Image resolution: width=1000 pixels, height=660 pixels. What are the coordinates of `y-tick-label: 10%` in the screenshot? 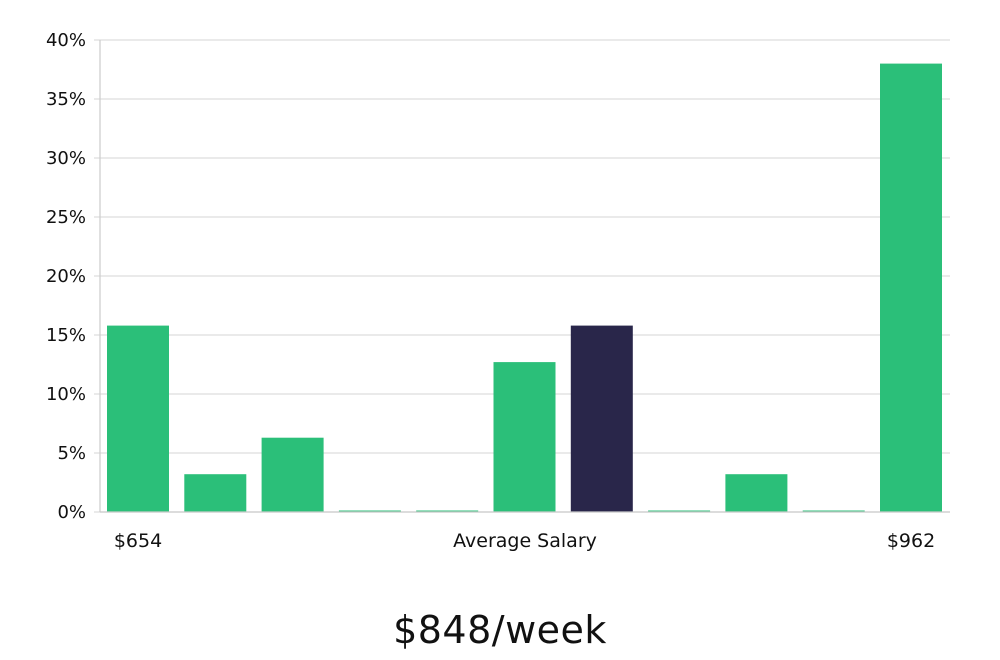 It's located at (66, 394).